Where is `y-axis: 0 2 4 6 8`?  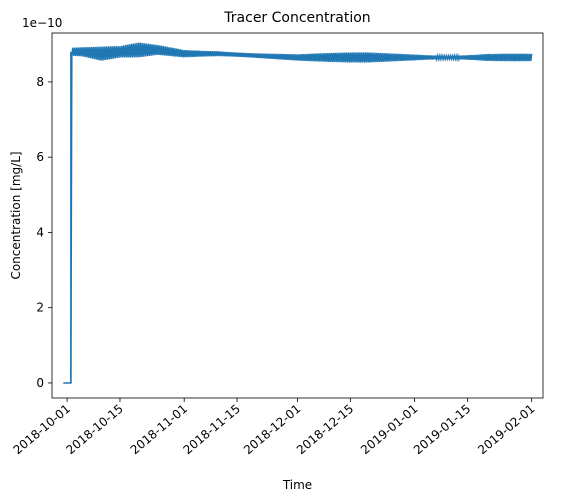 y-axis: 0 2 4 6 8 is located at coordinates (44, 232).